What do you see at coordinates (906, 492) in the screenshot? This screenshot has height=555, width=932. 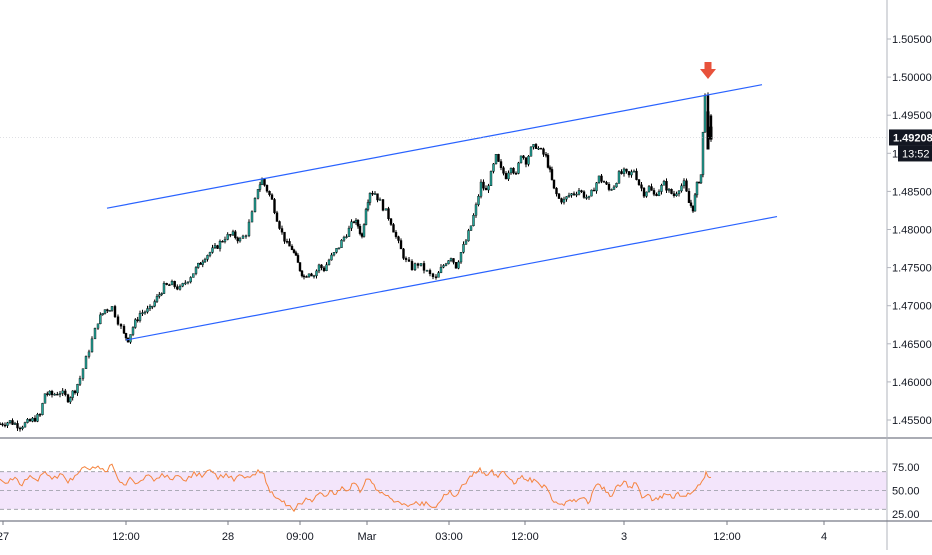 I see `oscillator-tick-label: 50.00` at bounding box center [906, 492].